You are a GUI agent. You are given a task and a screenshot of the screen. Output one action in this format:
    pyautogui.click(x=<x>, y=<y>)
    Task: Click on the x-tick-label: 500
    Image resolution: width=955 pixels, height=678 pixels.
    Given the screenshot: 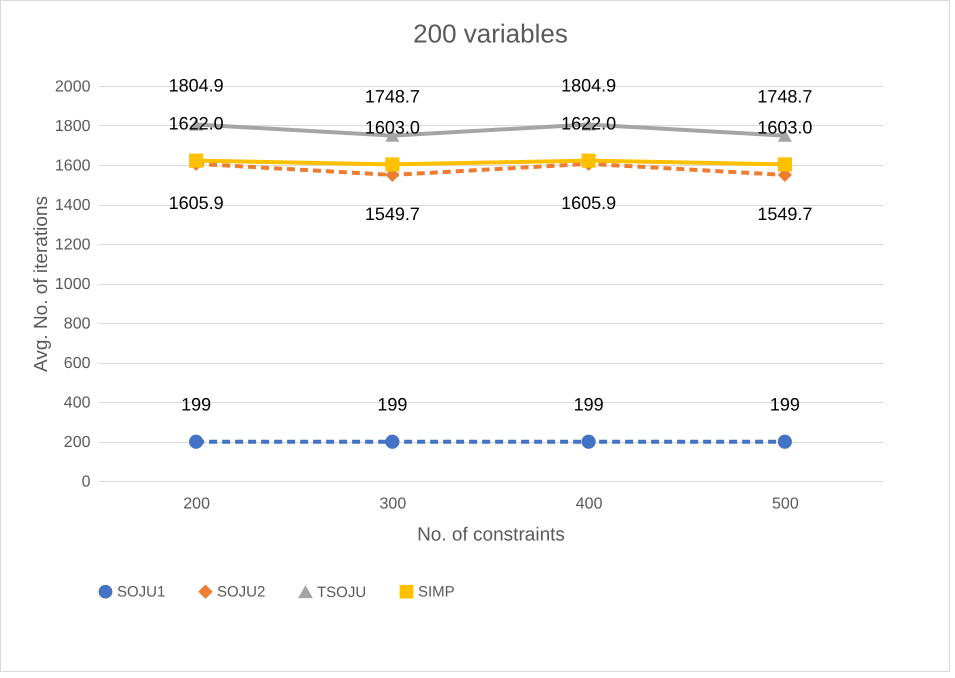 What is the action you would take?
    pyautogui.click(x=785, y=504)
    